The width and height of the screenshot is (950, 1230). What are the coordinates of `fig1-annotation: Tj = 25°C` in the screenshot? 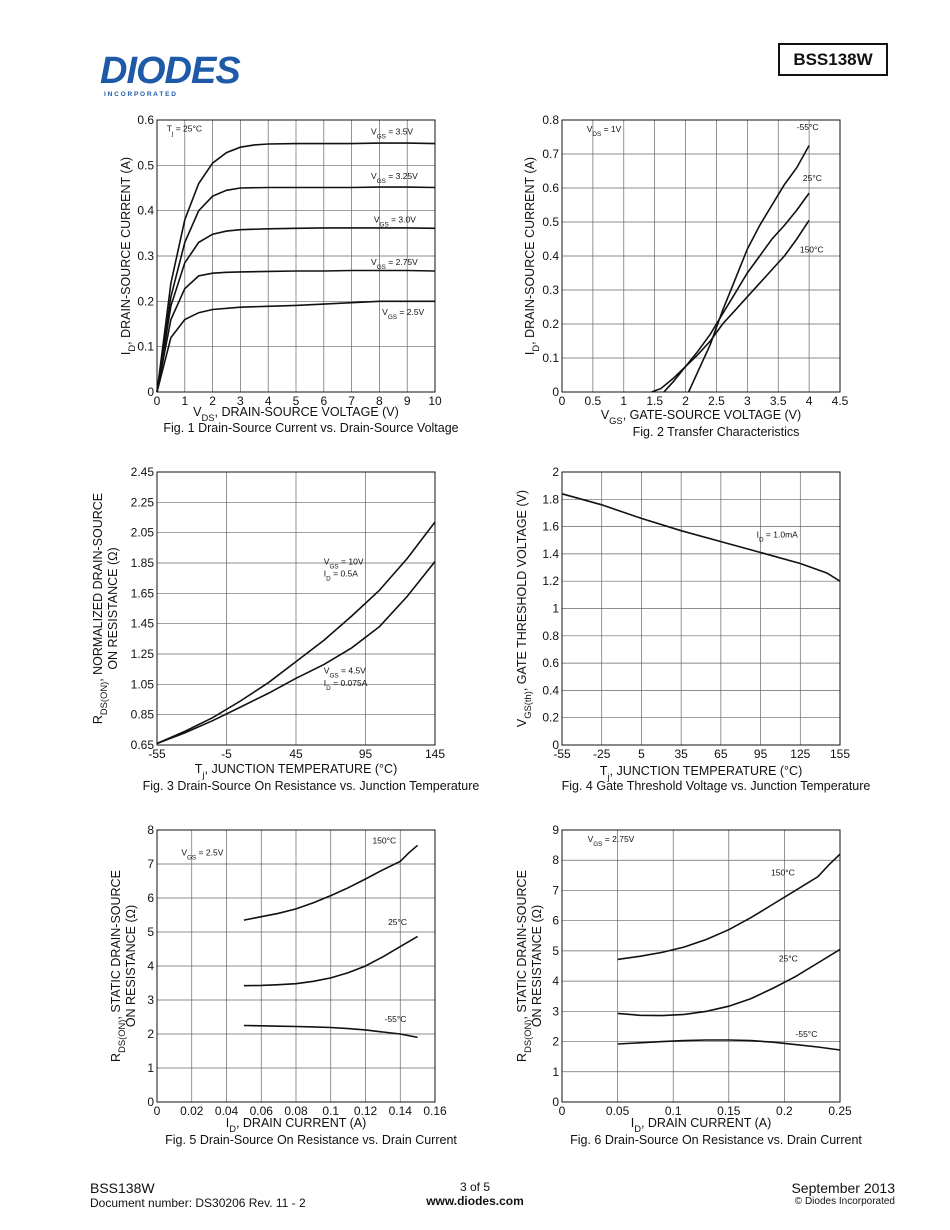 It's located at (184, 130).